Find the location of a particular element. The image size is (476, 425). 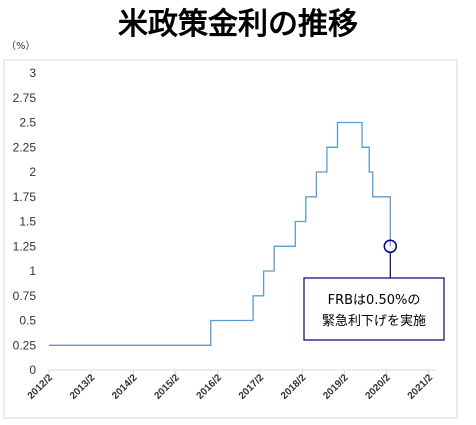

x-tick-label: 2013/2 is located at coordinates (83, 387).